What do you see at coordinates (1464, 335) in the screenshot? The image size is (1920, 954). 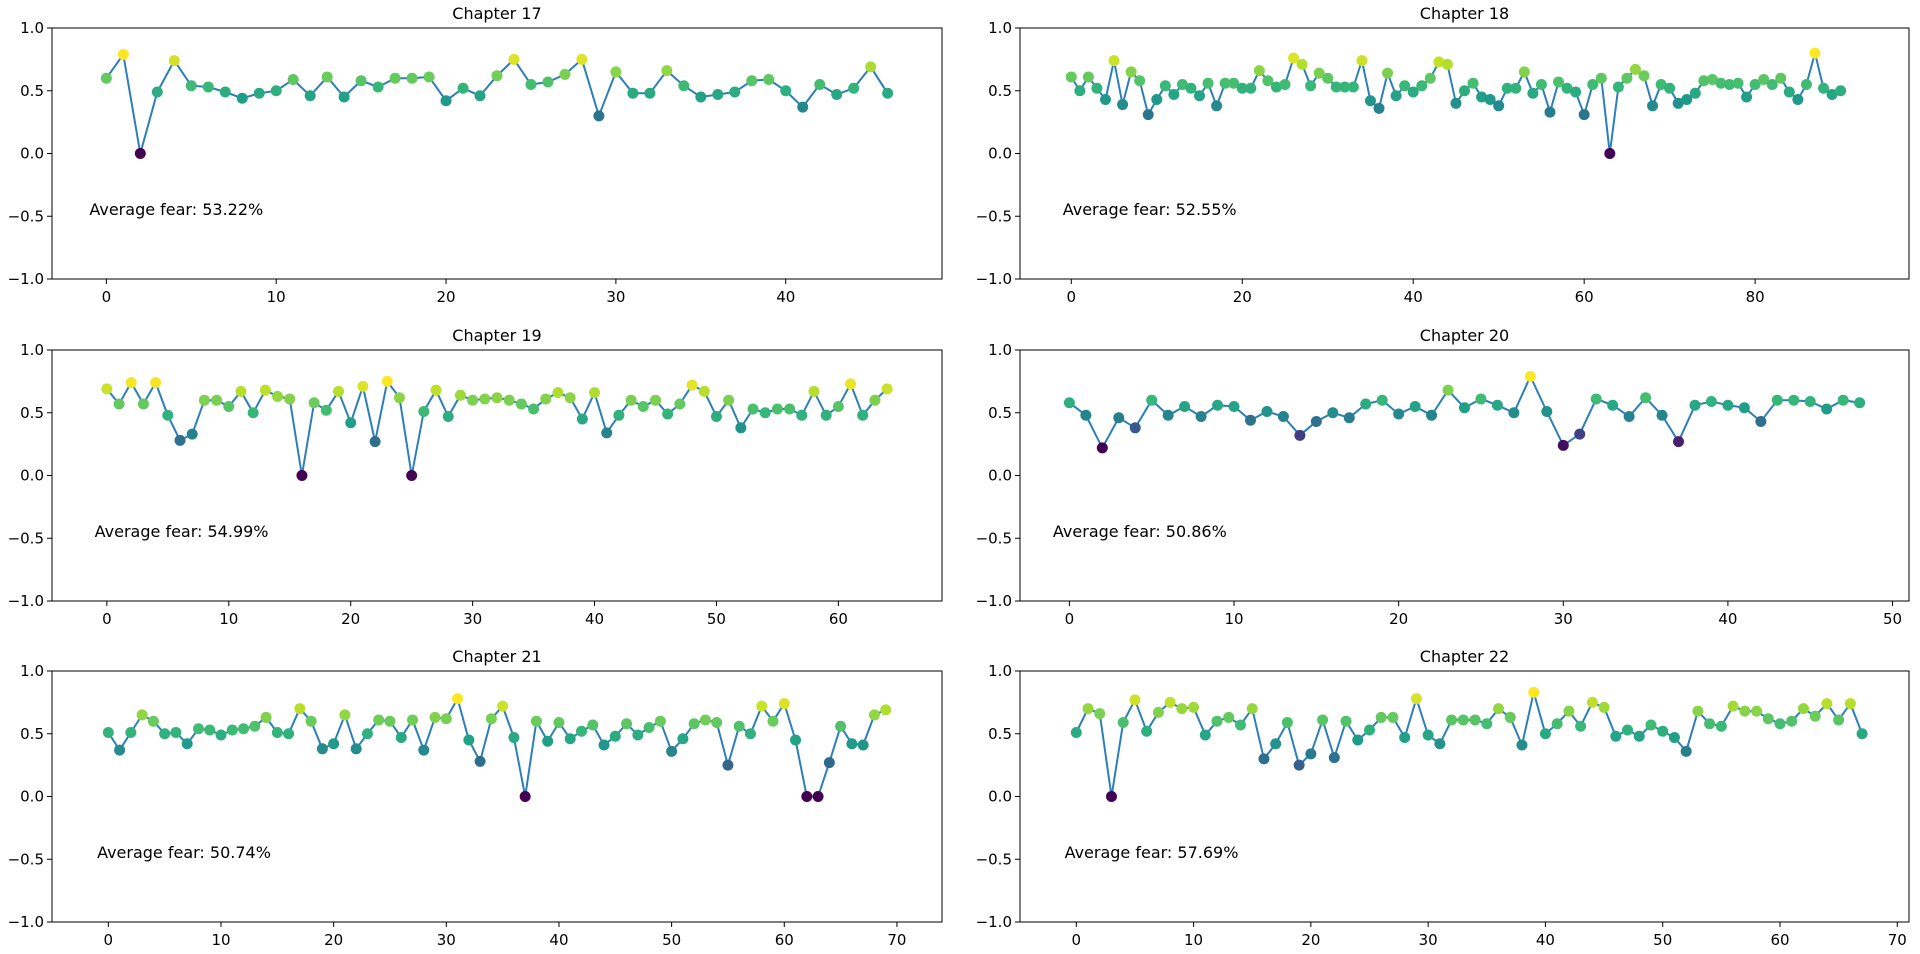 I see `subplot-title: Chapter 20` at bounding box center [1464, 335].